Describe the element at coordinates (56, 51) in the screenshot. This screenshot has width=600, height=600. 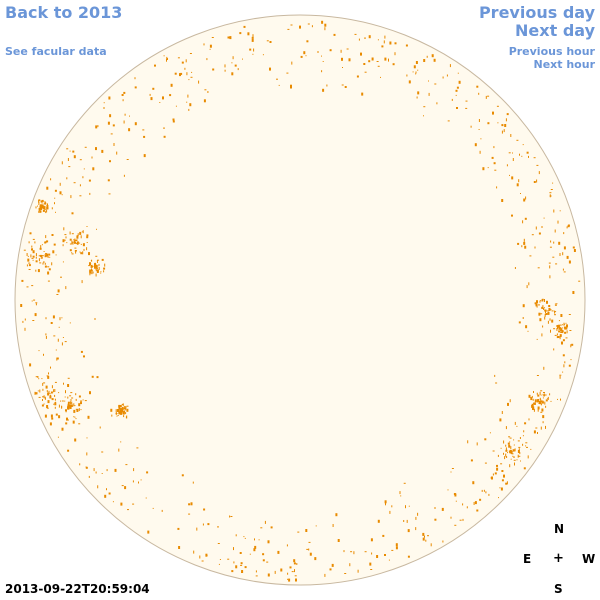
I see `facular-data-link: See facular data` at that location.